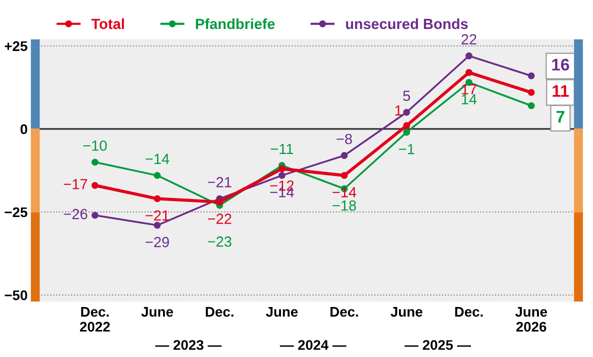 The image size is (593, 357). I want to click on x-tick-label: June 2026, so click(531, 319).